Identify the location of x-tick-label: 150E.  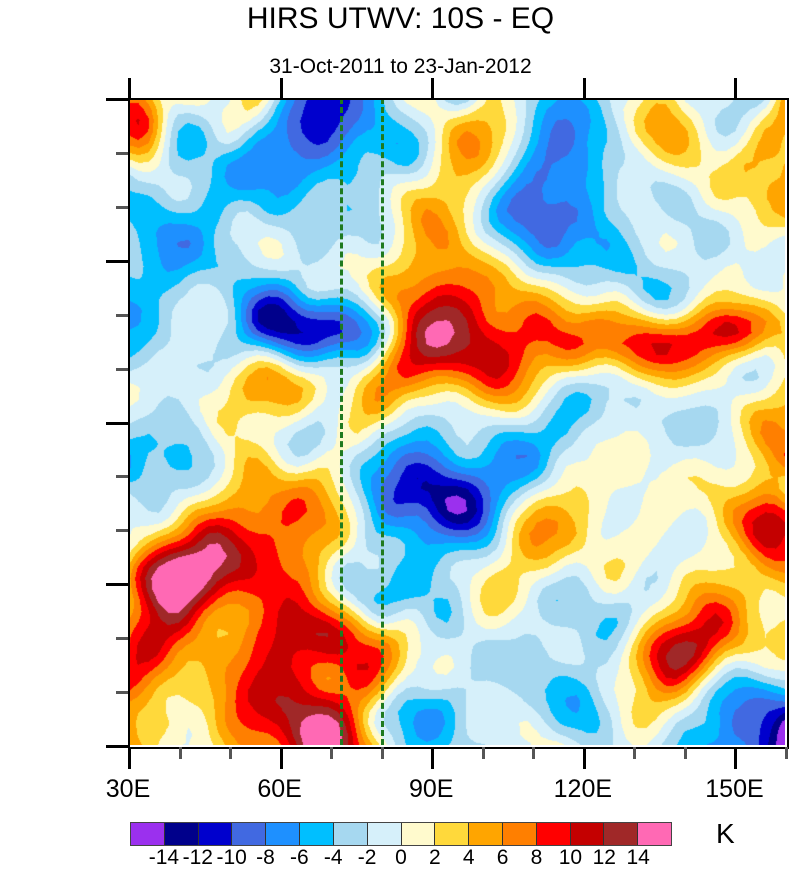
(734, 789).